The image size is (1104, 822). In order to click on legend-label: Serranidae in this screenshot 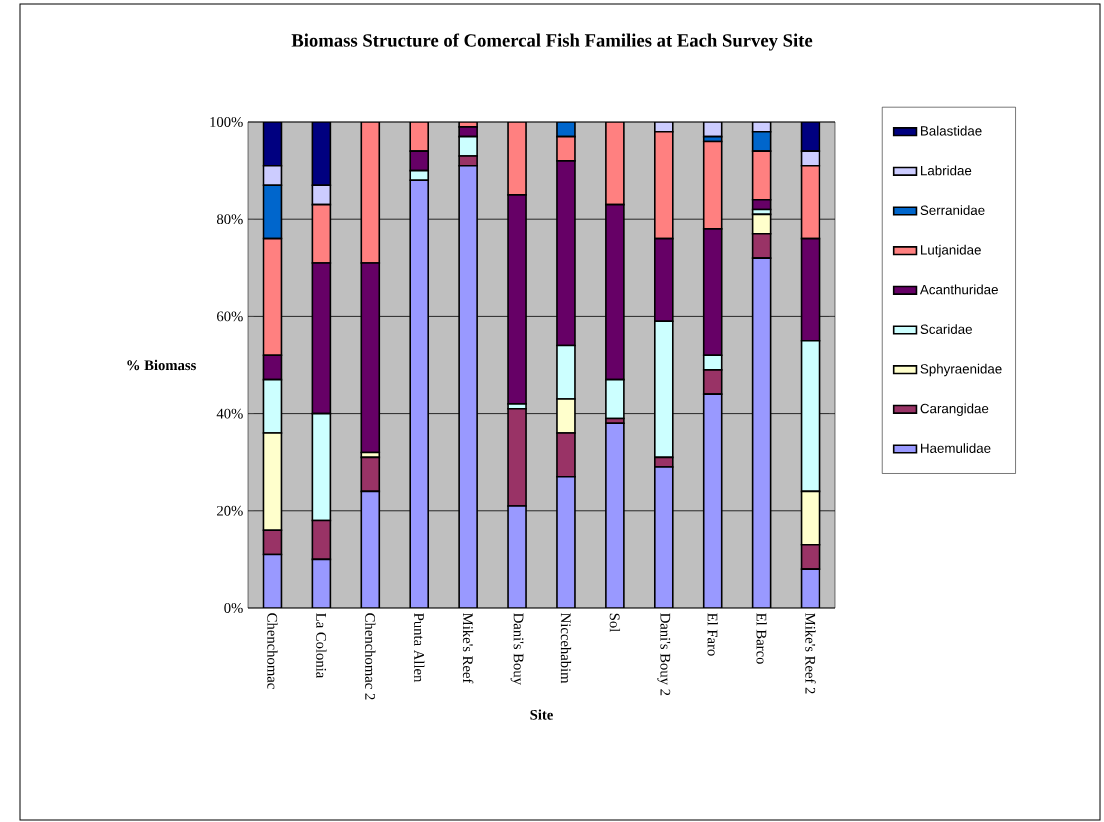, I will do `click(952, 210)`.